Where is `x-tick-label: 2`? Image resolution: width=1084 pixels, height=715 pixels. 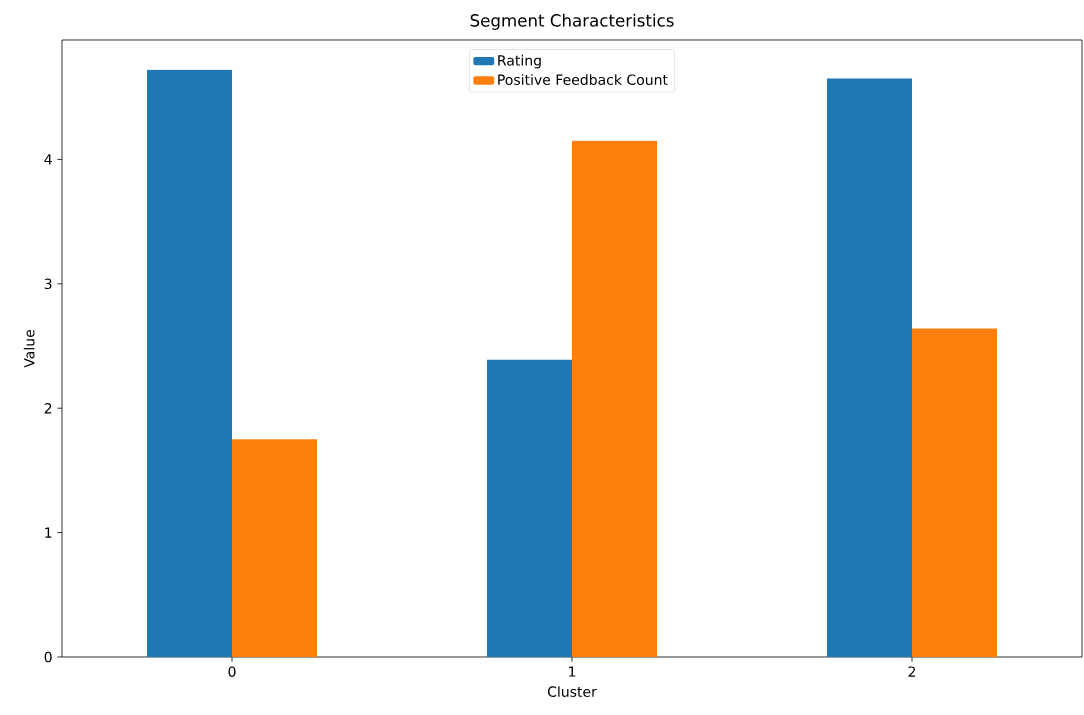 x-tick-label: 2 is located at coordinates (912, 671).